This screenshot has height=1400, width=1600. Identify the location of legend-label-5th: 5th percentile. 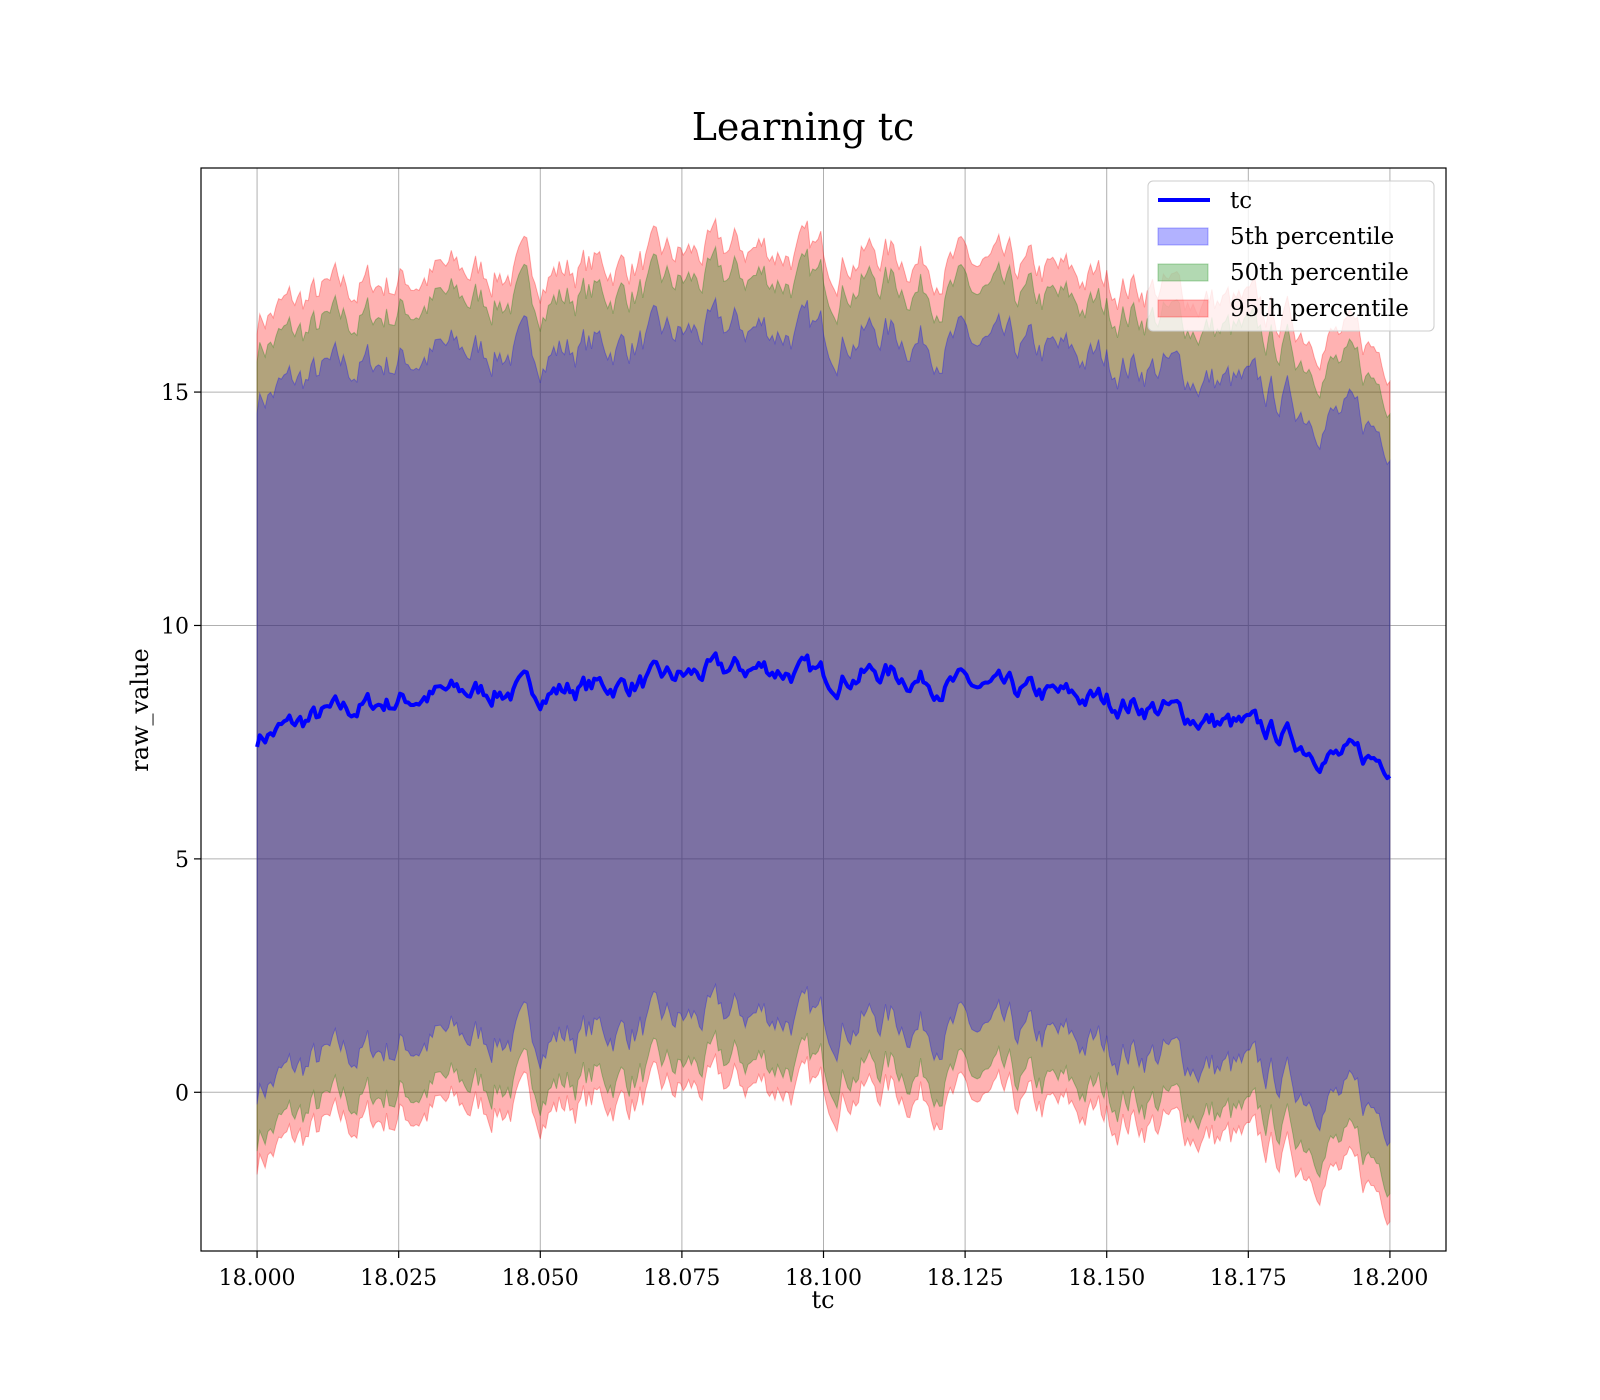
(1312, 237).